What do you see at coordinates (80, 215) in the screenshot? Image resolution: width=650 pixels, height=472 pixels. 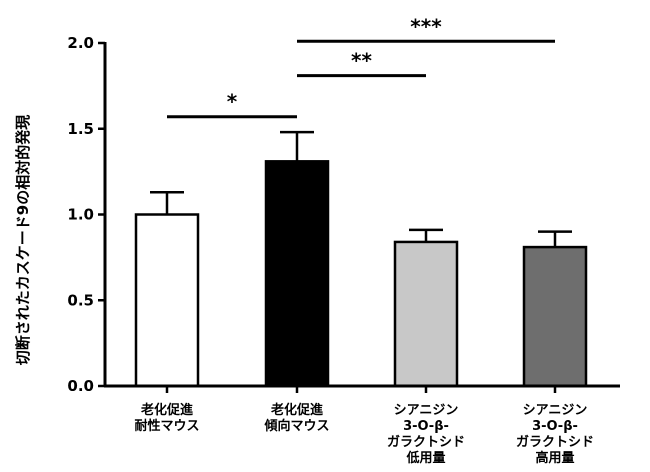 I see `y-tick-label: 1.0` at bounding box center [80, 215].